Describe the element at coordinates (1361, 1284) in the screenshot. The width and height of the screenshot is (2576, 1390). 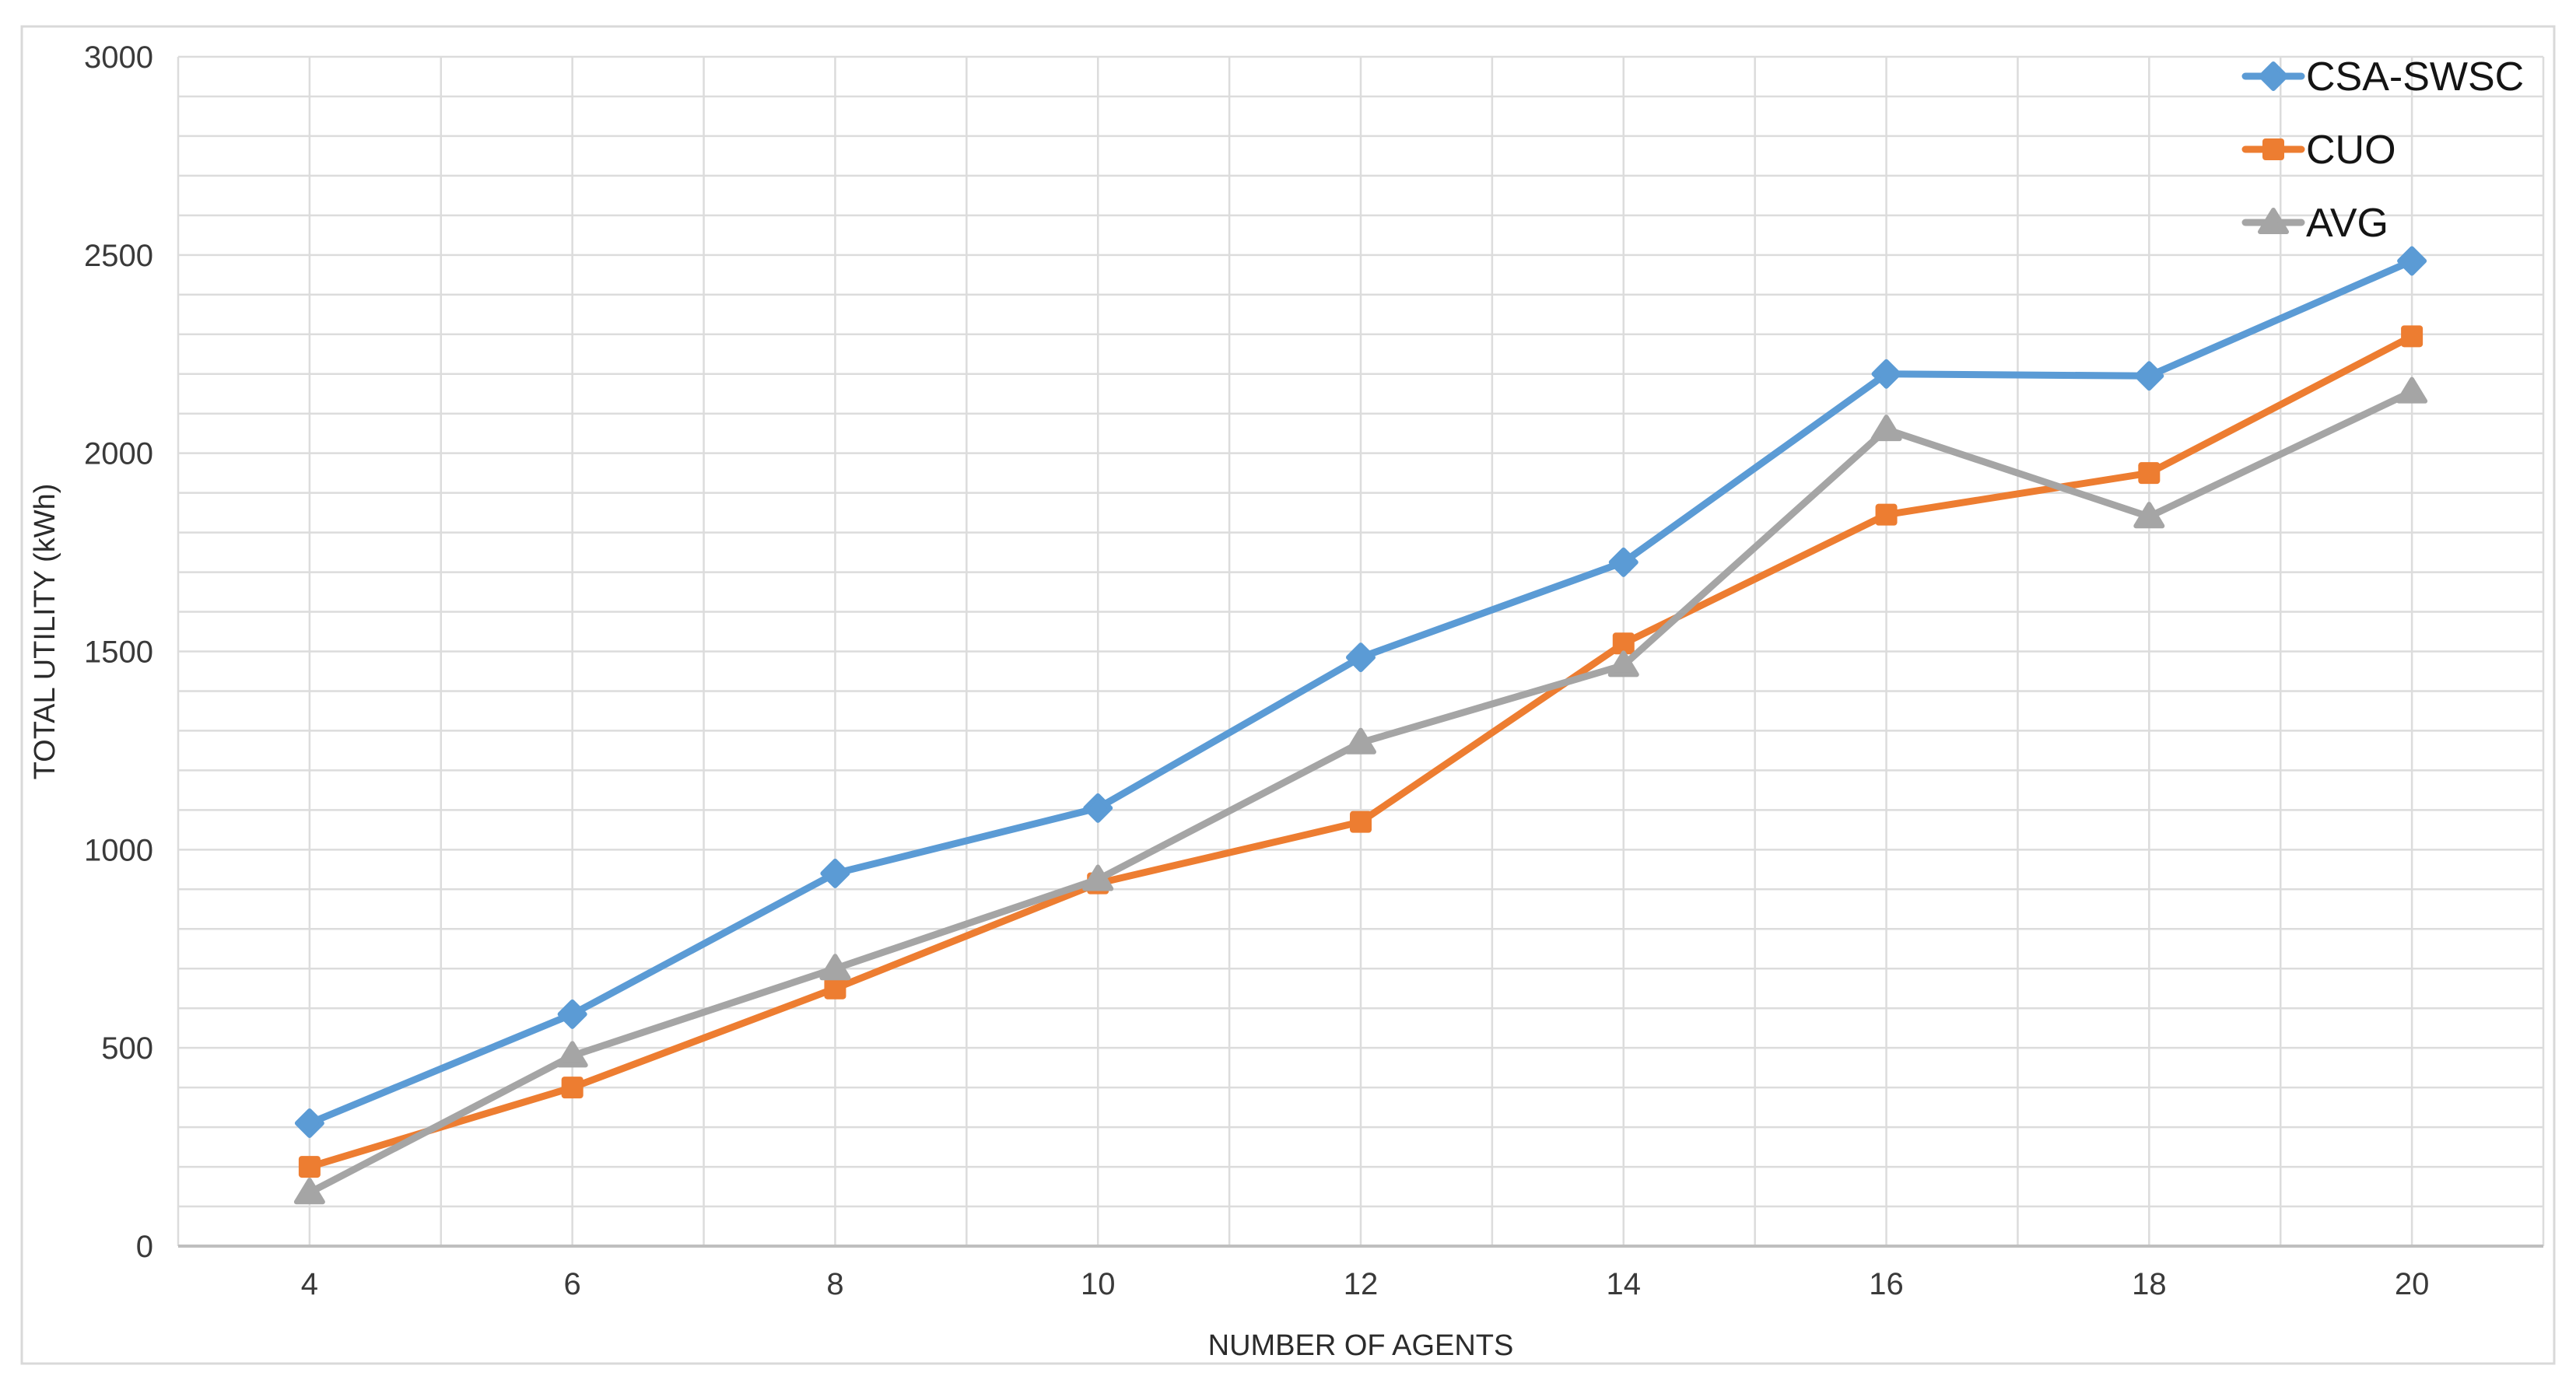
I see `x-tick-label: 12` at that location.